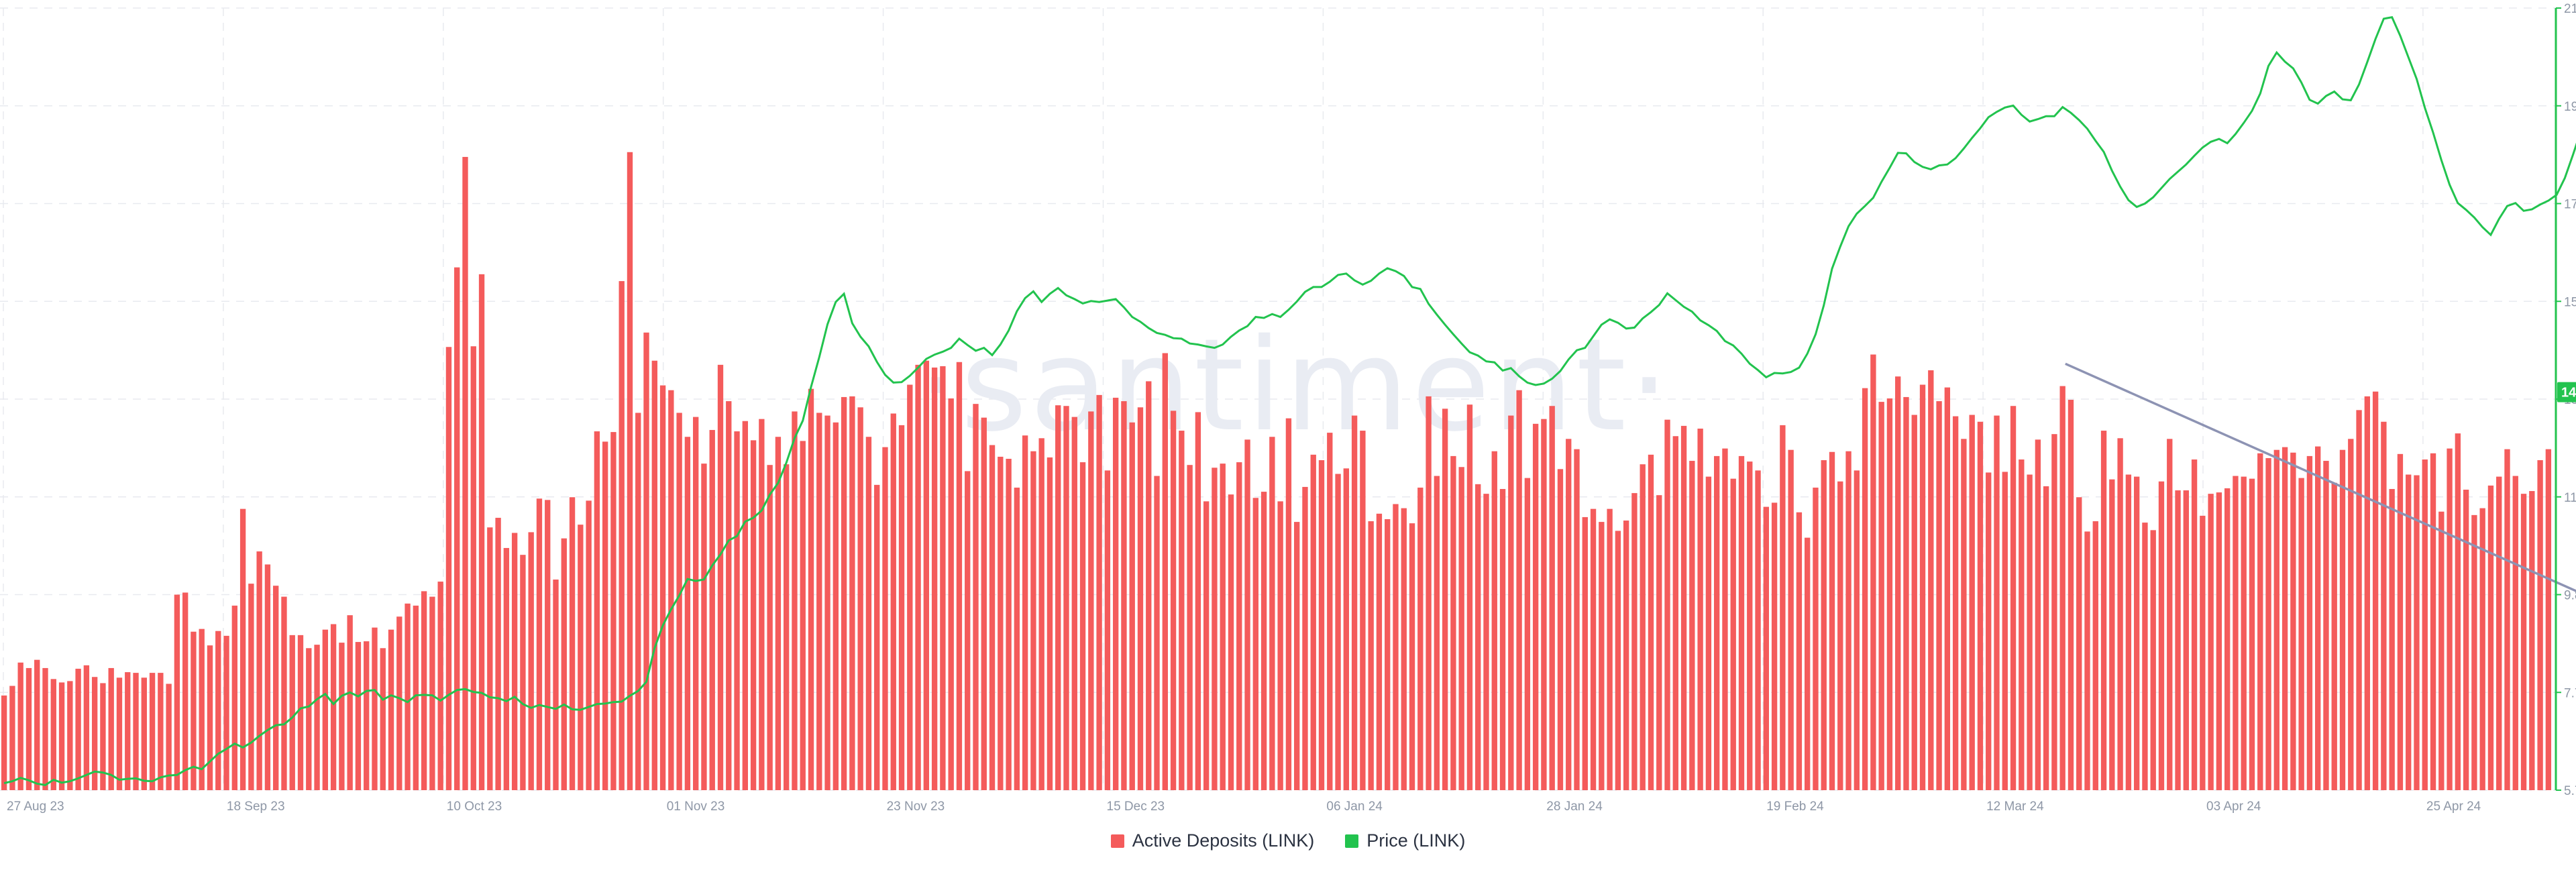  I want to click on date-axis-tick-label: 23 Nov 23, so click(916, 807).